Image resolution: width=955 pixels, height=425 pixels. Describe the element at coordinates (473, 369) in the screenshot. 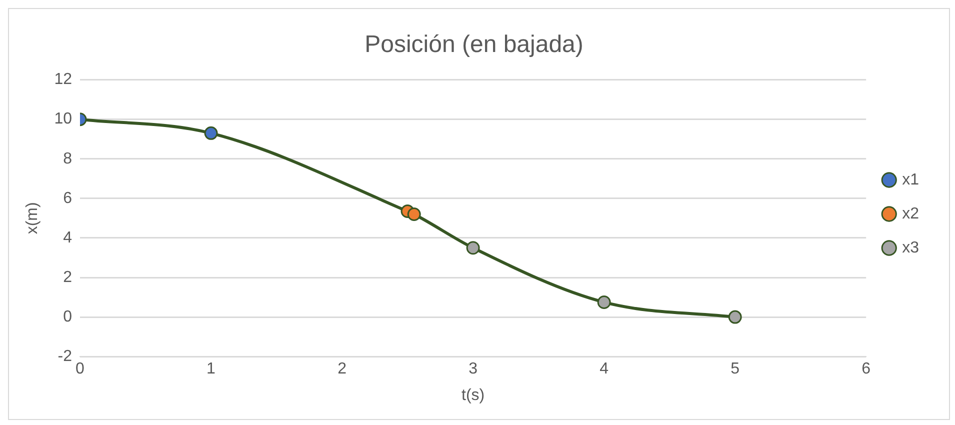

I see `x-tick-label: 3` at that location.